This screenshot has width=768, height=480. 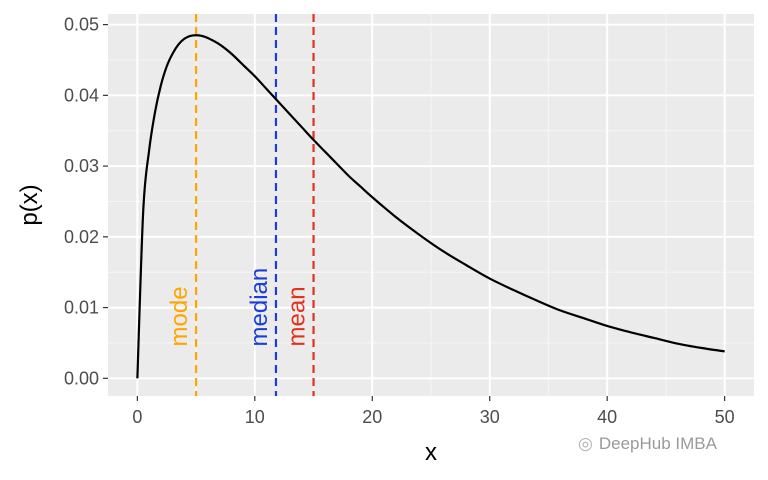 What do you see at coordinates (255, 417) in the screenshot?
I see `x-tick-label: 10` at bounding box center [255, 417].